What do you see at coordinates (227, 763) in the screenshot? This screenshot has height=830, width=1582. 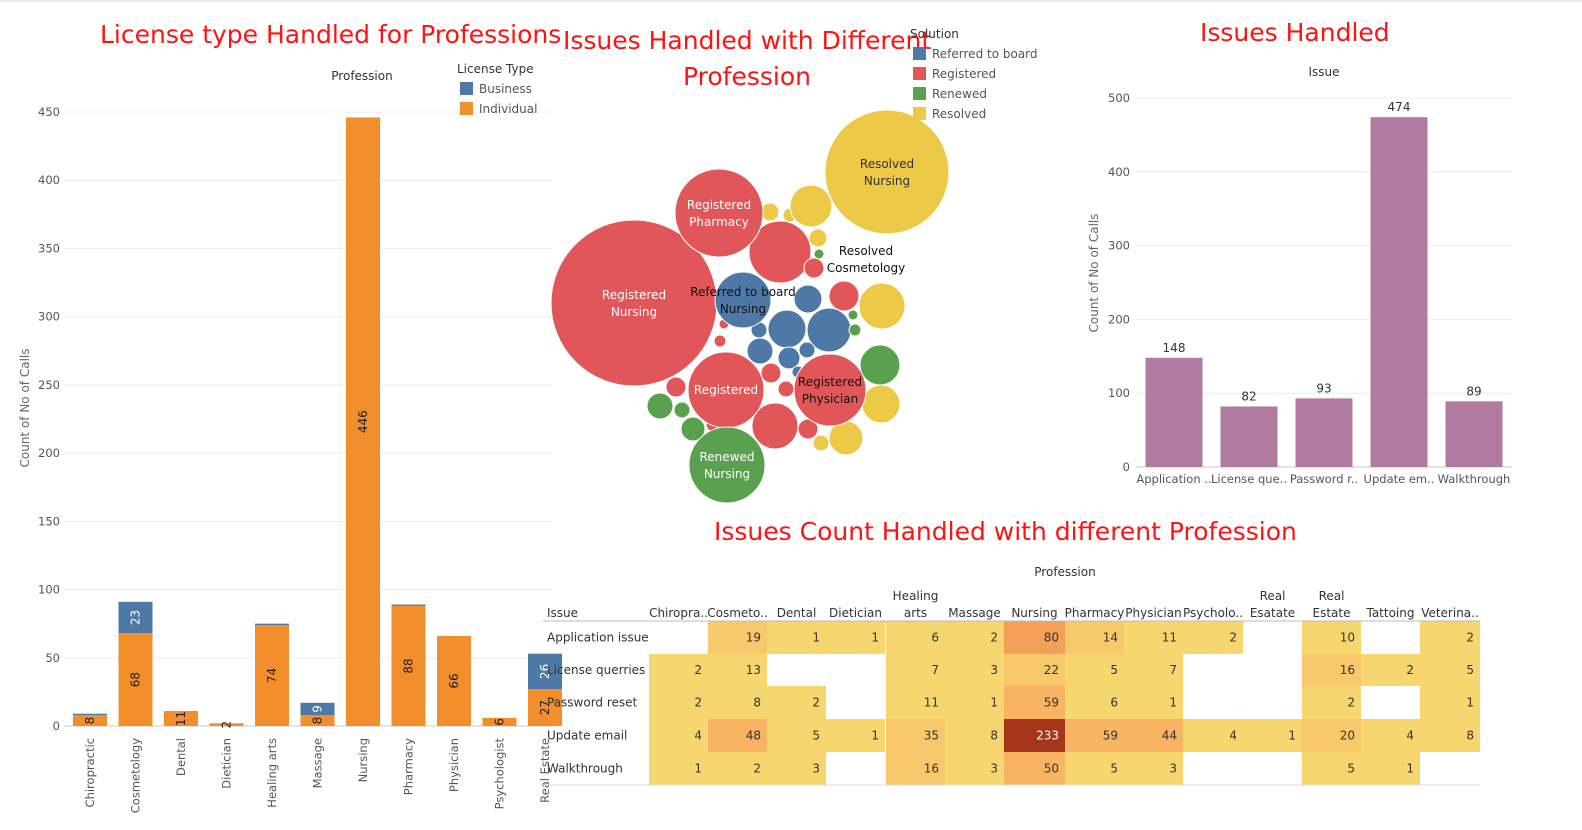 I see `x-tick-label: Dietician` at bounding box center [227, 763].